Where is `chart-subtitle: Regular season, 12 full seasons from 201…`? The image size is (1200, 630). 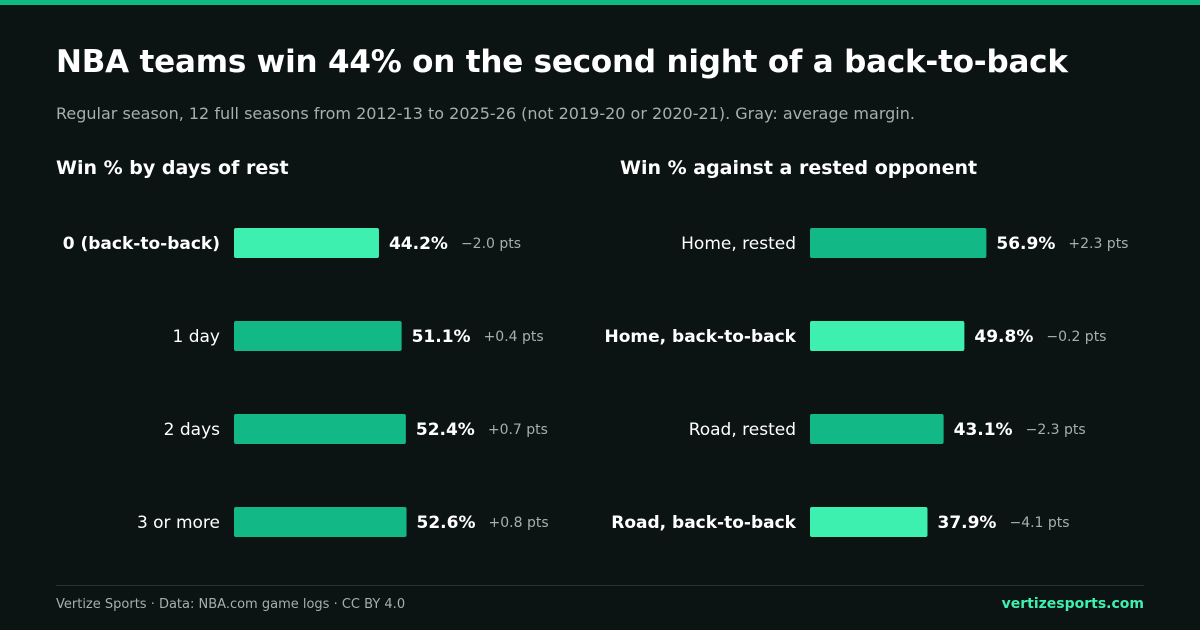 chart-subtitle: Regular season, 12 full seasons from 201… is located at coordinates (485, 113).